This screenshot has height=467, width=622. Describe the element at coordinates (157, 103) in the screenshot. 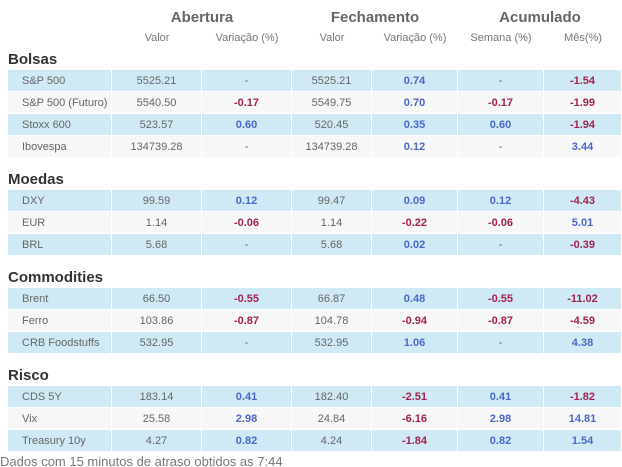

I see `cell: 5540.50` at that location.